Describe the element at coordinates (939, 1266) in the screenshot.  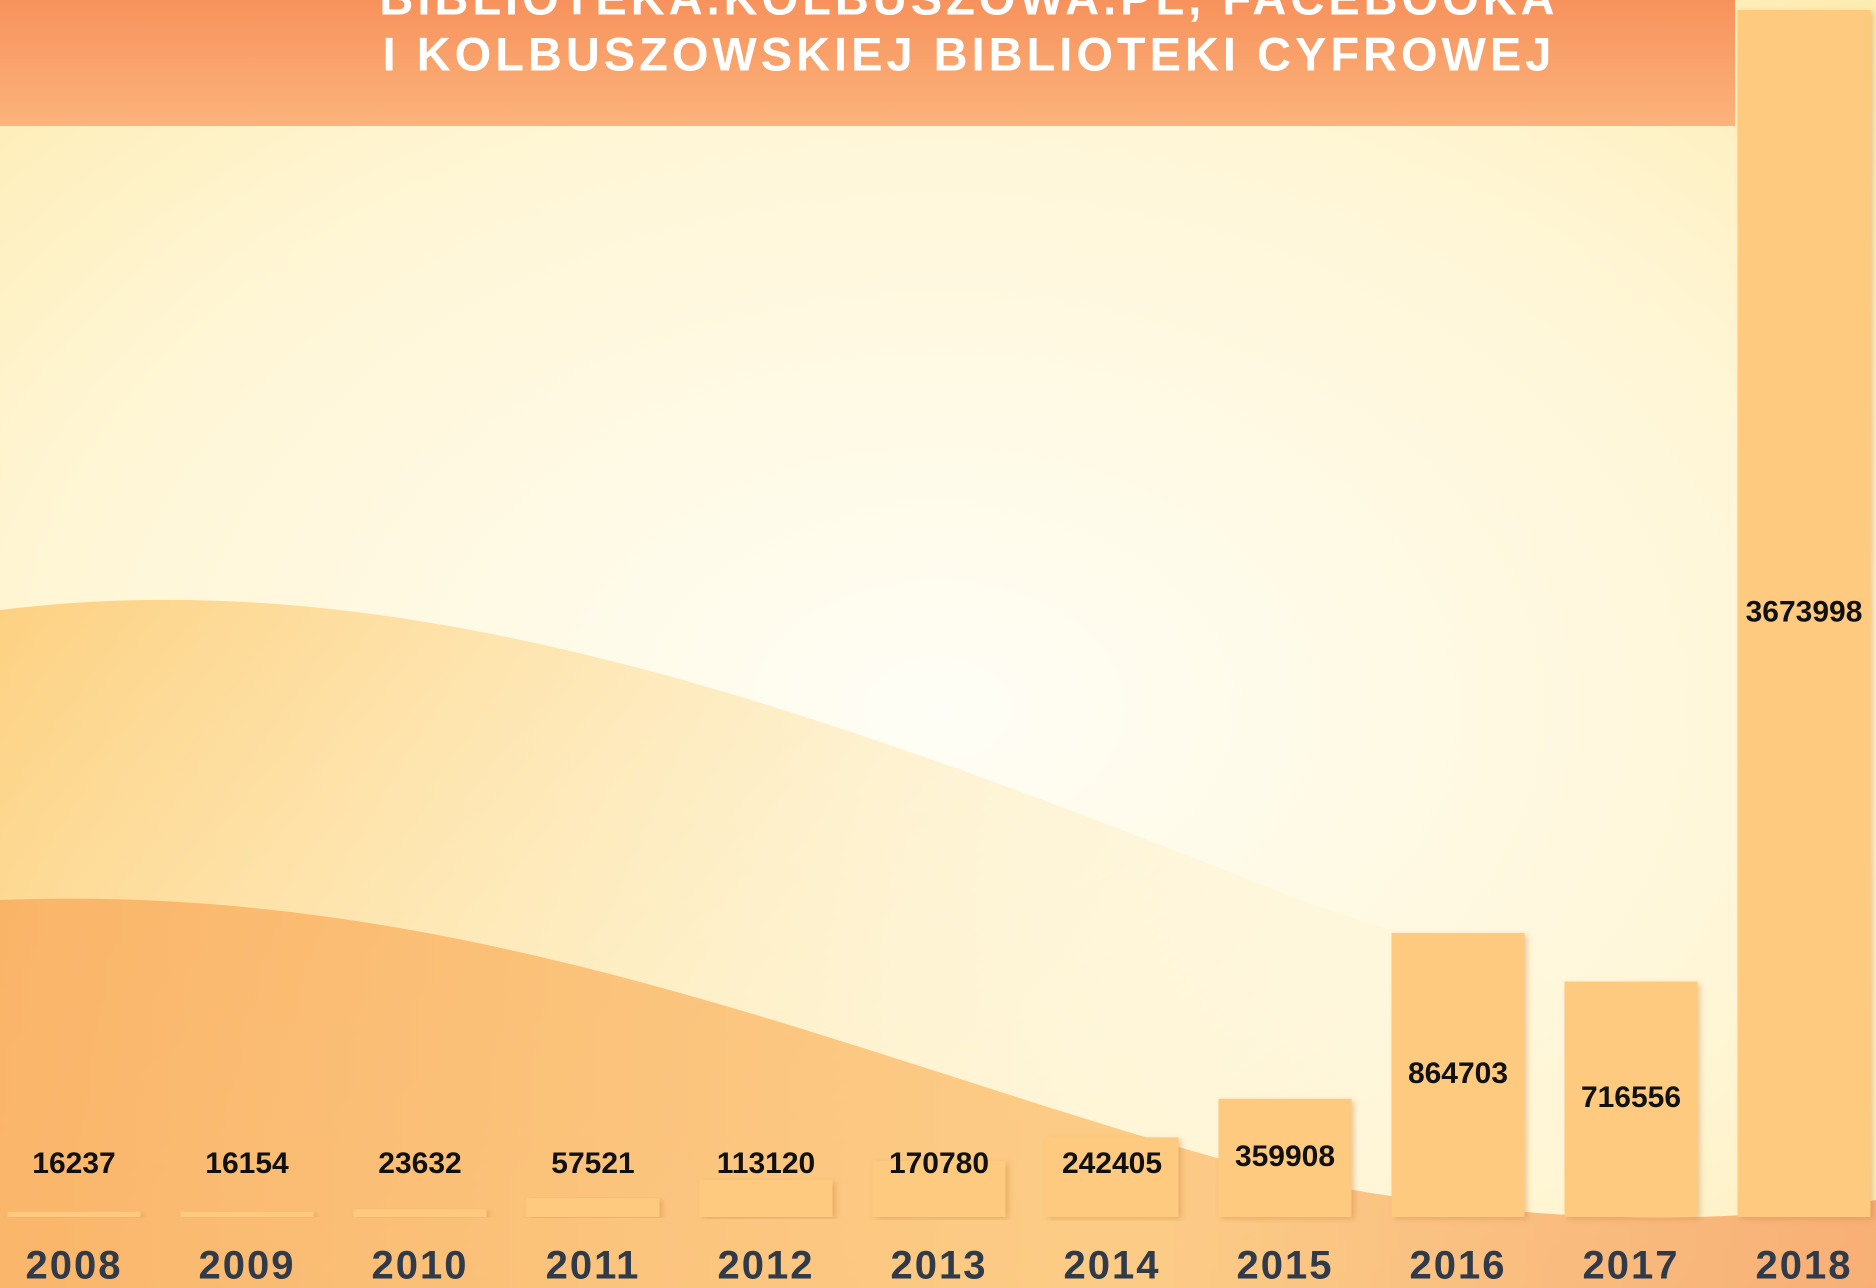
I see `x-tick-label: 2013` at that location.